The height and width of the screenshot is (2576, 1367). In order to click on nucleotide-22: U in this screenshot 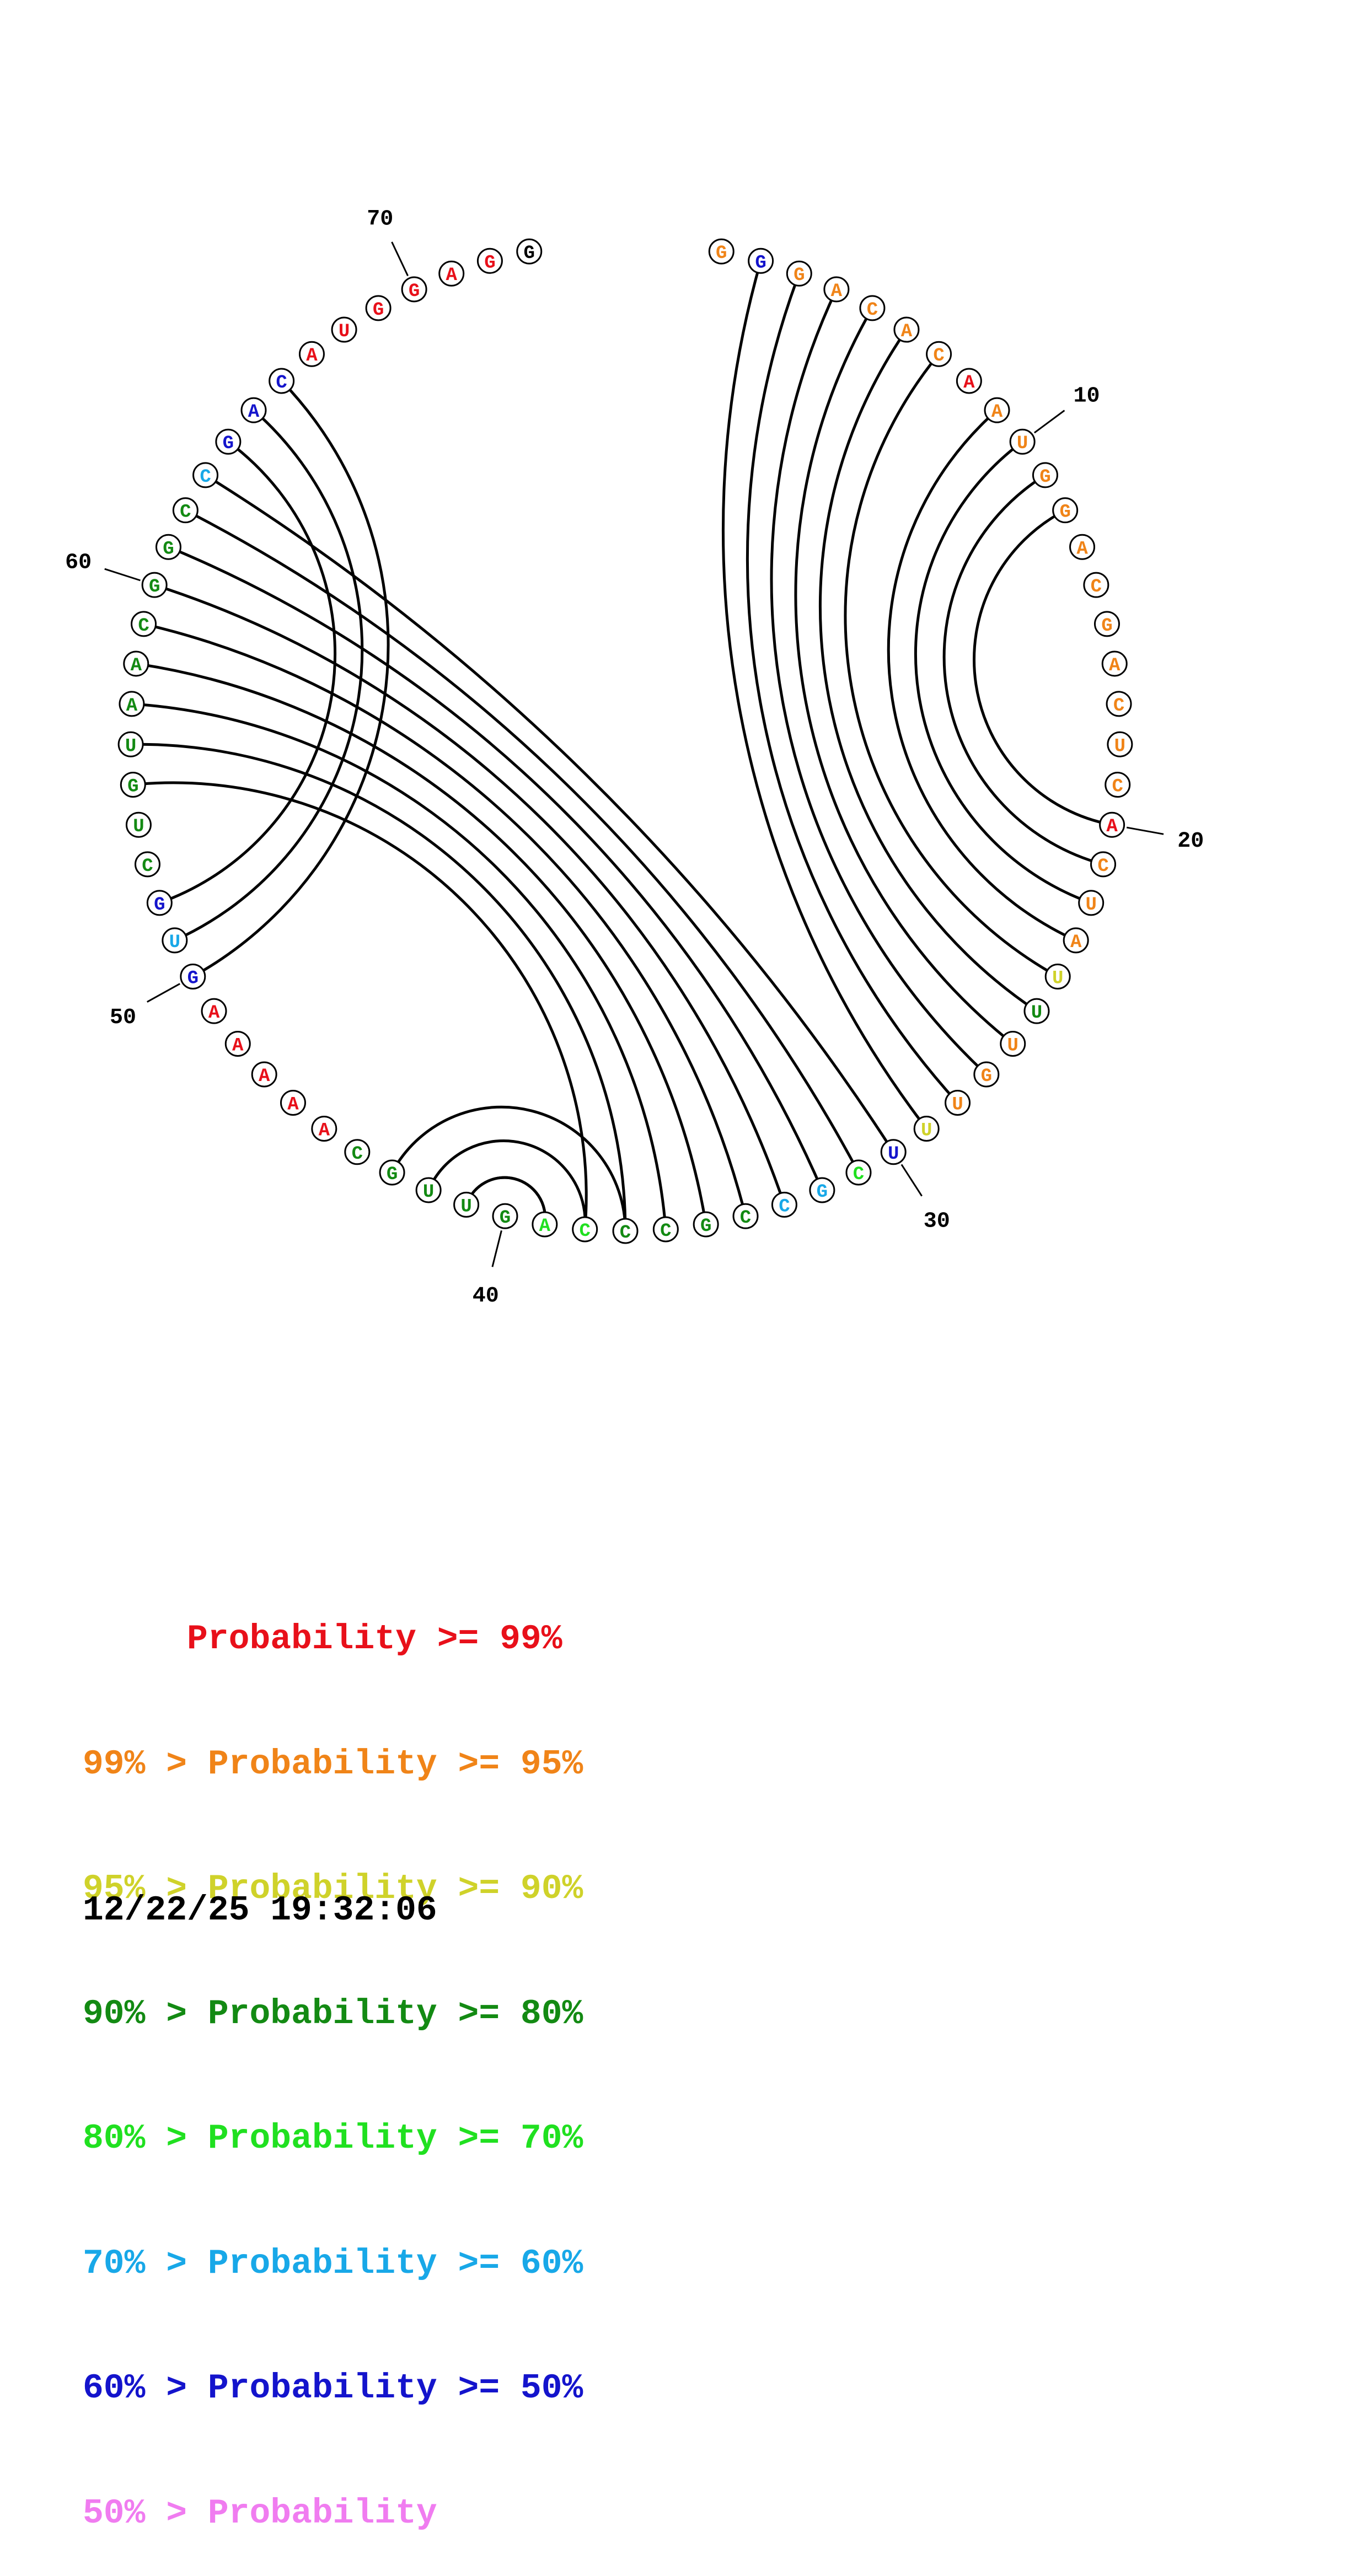, I will do `click(1092, 903)`.